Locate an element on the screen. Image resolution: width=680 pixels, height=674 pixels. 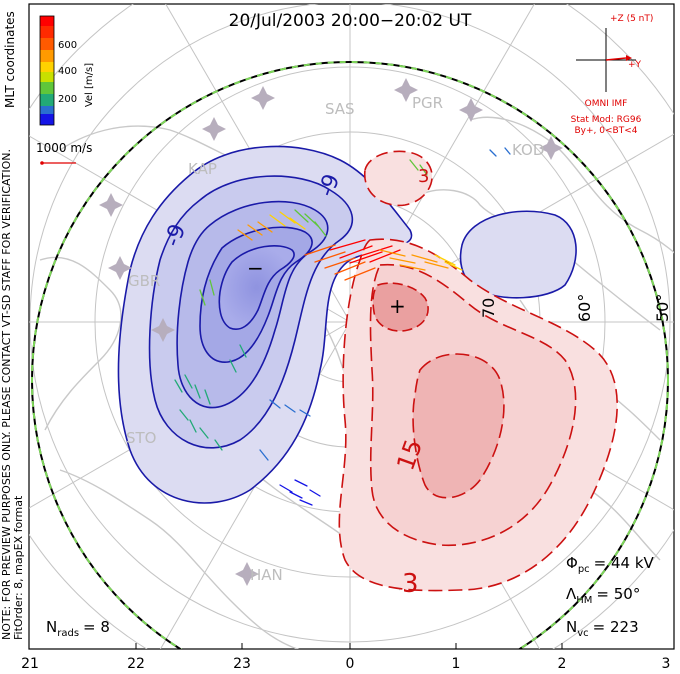
potential-max-marker: + is located at coordinates (397, 306).